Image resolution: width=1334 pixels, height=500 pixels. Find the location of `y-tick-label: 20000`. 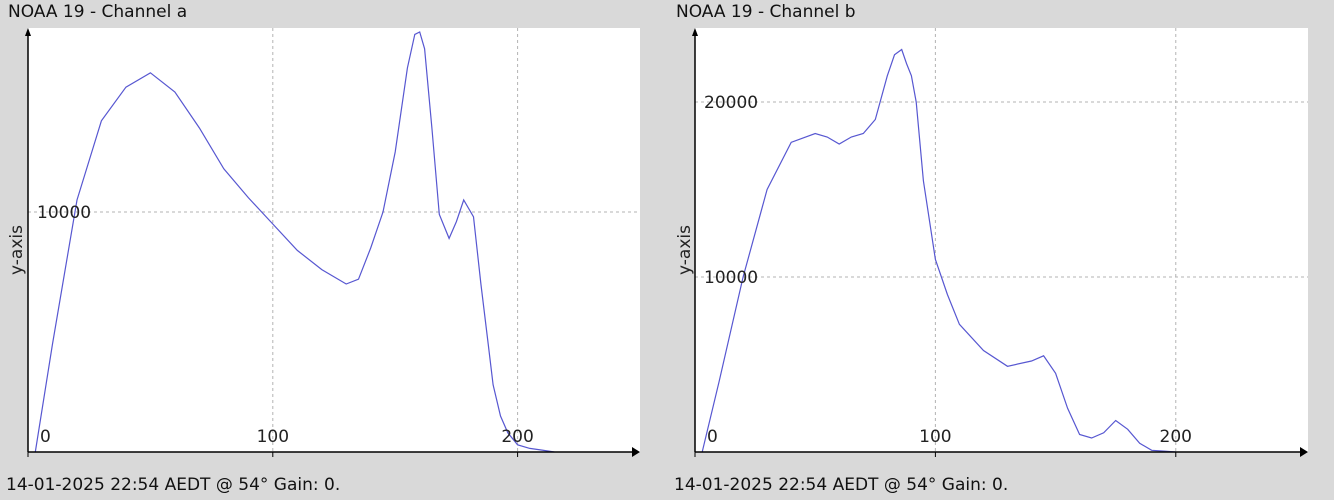

y-tick-label: 20000 is located at coordinates (731, 103).